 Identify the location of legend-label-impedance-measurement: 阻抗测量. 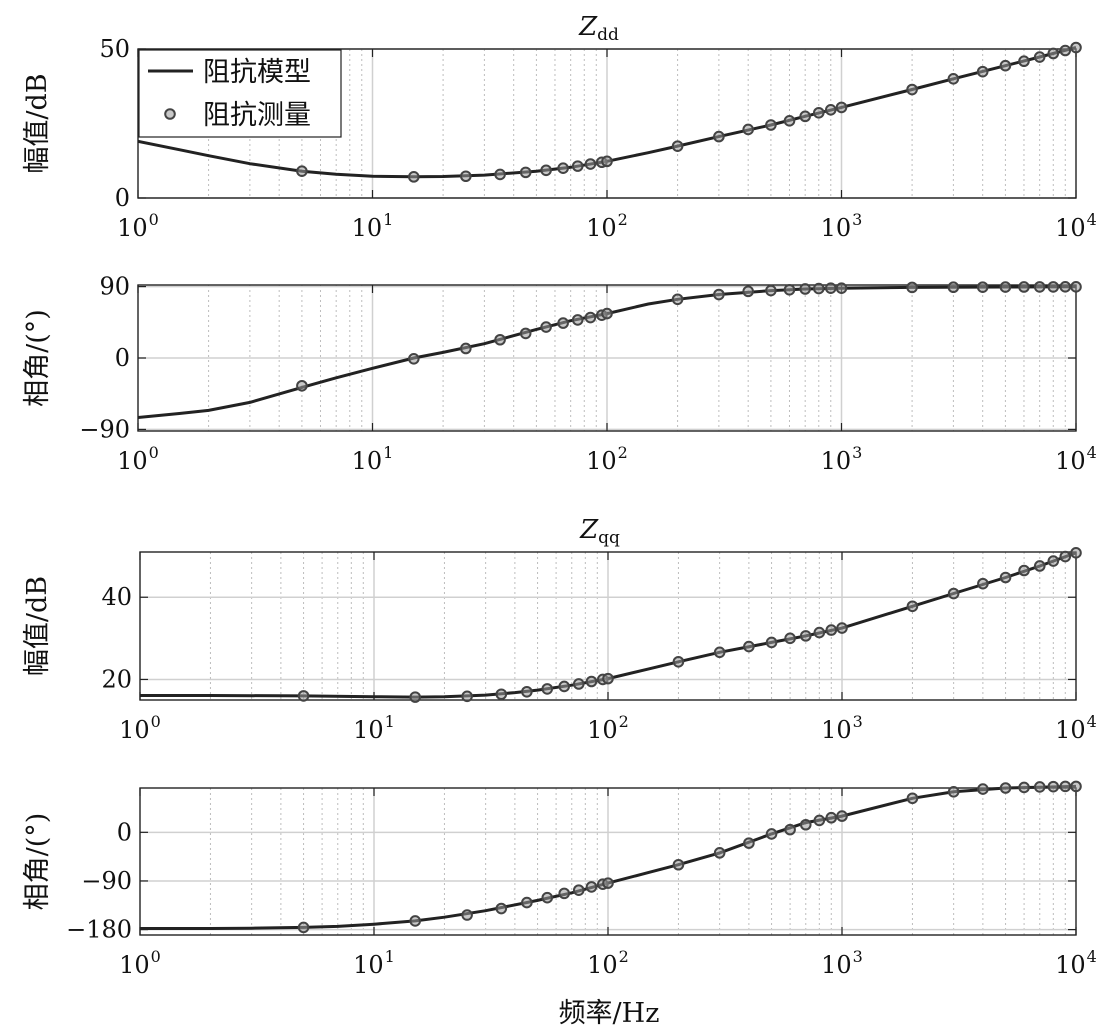
(257, 115).